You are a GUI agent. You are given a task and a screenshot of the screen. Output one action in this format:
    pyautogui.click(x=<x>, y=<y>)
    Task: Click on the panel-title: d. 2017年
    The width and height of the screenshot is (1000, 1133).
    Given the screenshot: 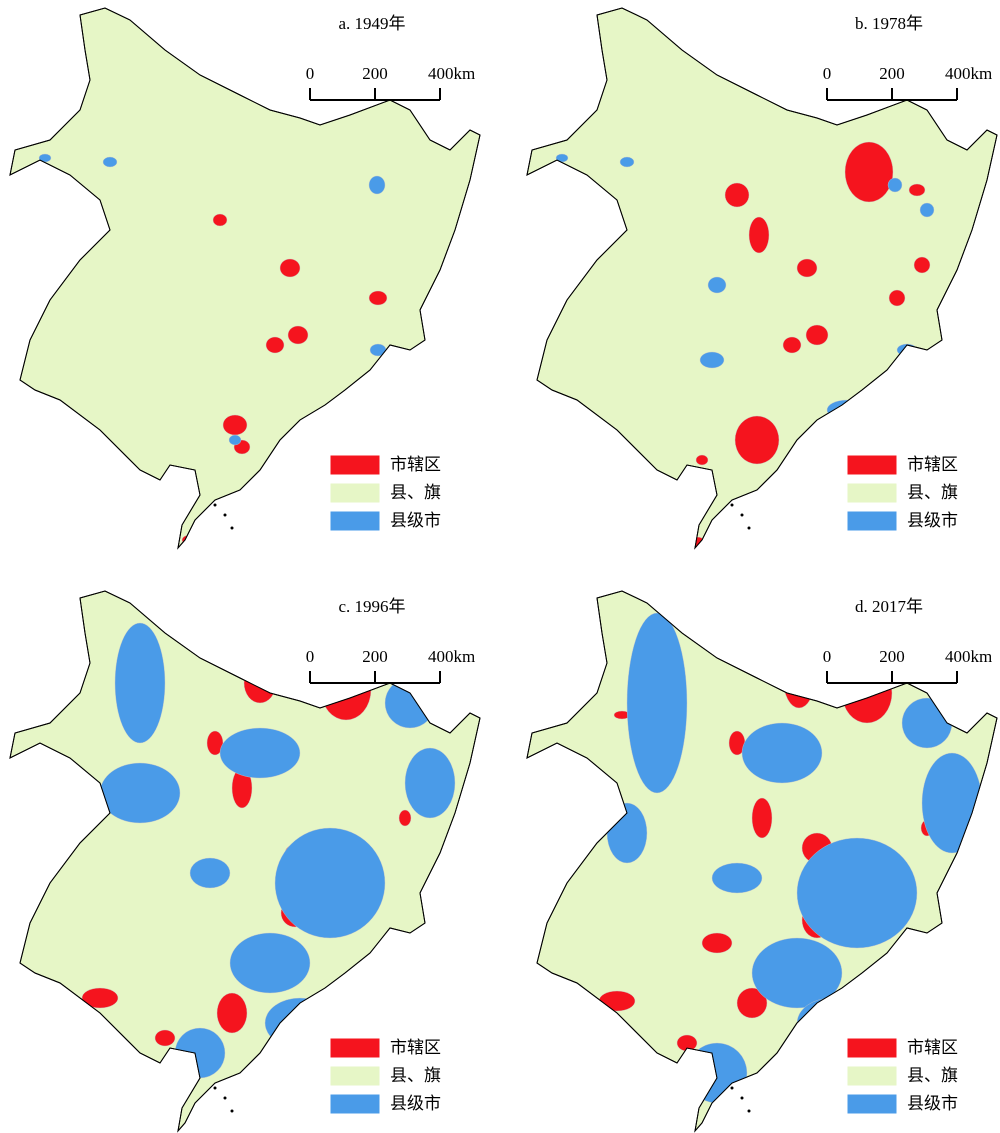 What is the action you would take?
    pyautogui.click(x=889, y=606)
    